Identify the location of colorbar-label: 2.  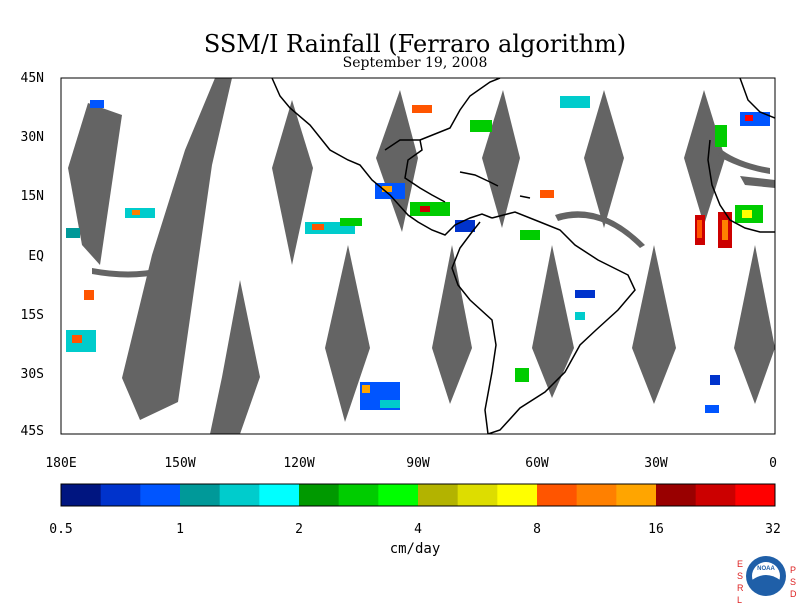
(299, 529).